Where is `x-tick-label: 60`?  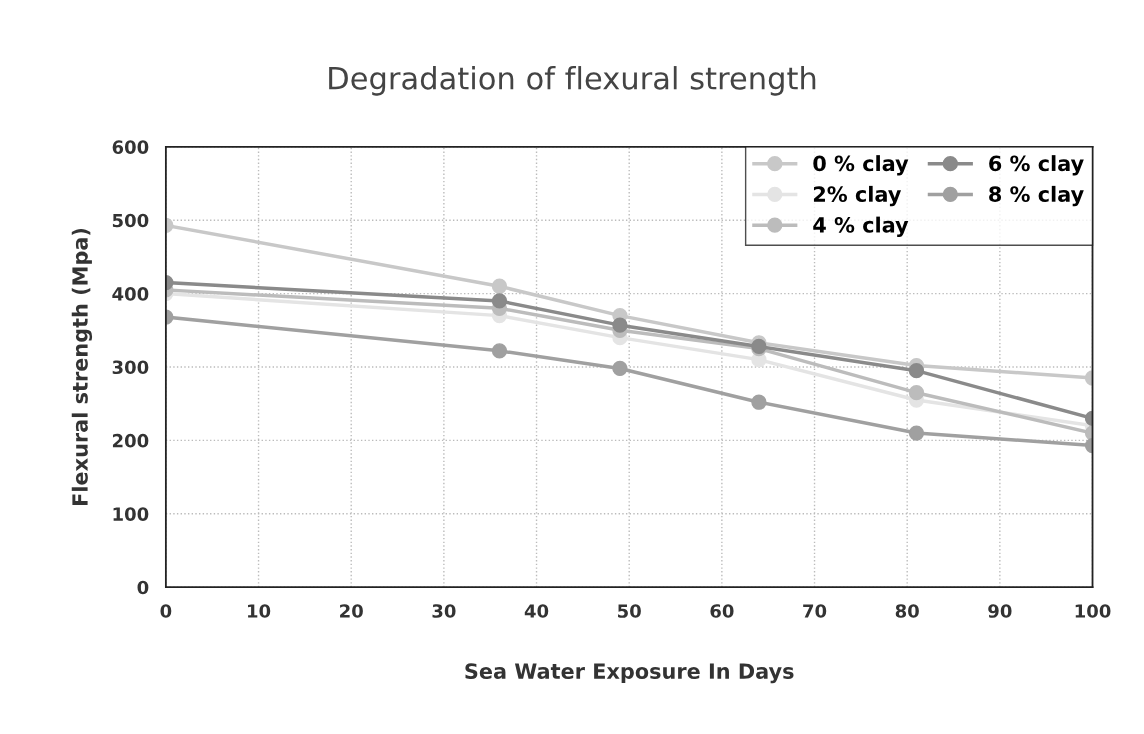 x-tick-label: 60 is located at coordinates (722, 611).